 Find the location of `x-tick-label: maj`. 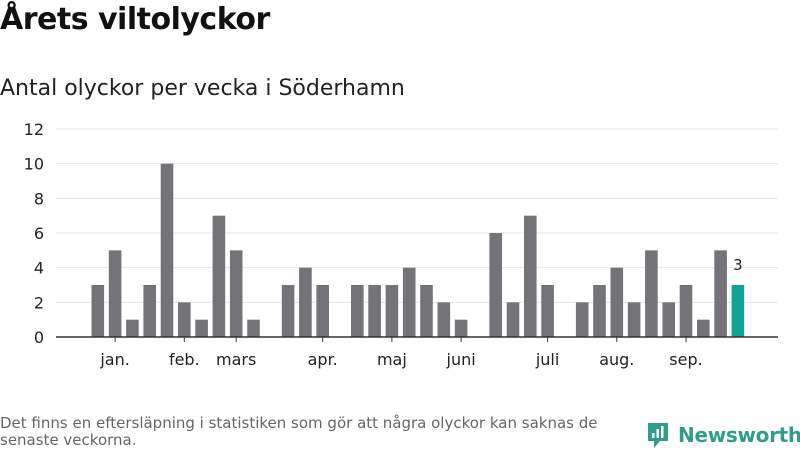

x-tick-label: maj is located at coordinates (392, 359).